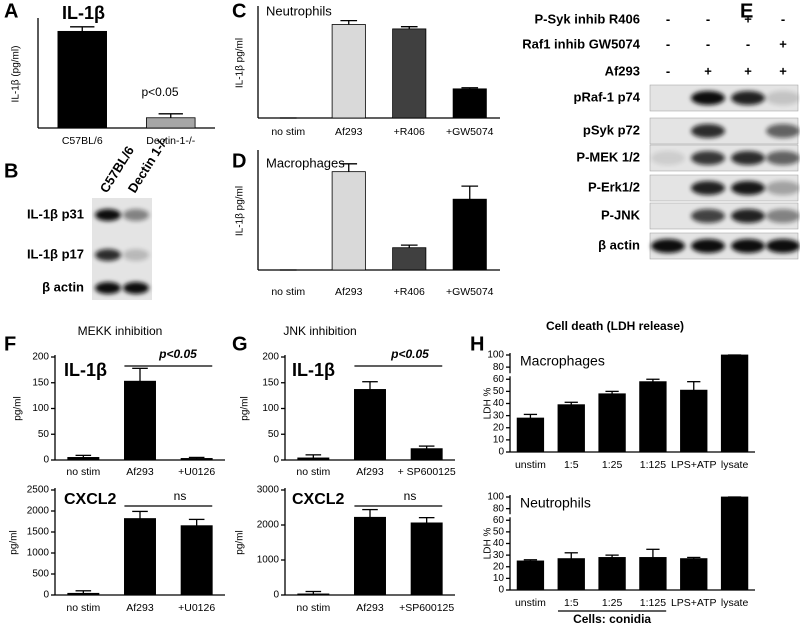 The height and width of the screenshot is (625, 800). Describe the element at coordinates (11, 171) in the screenshot. I see `panel-label: B` at that location.